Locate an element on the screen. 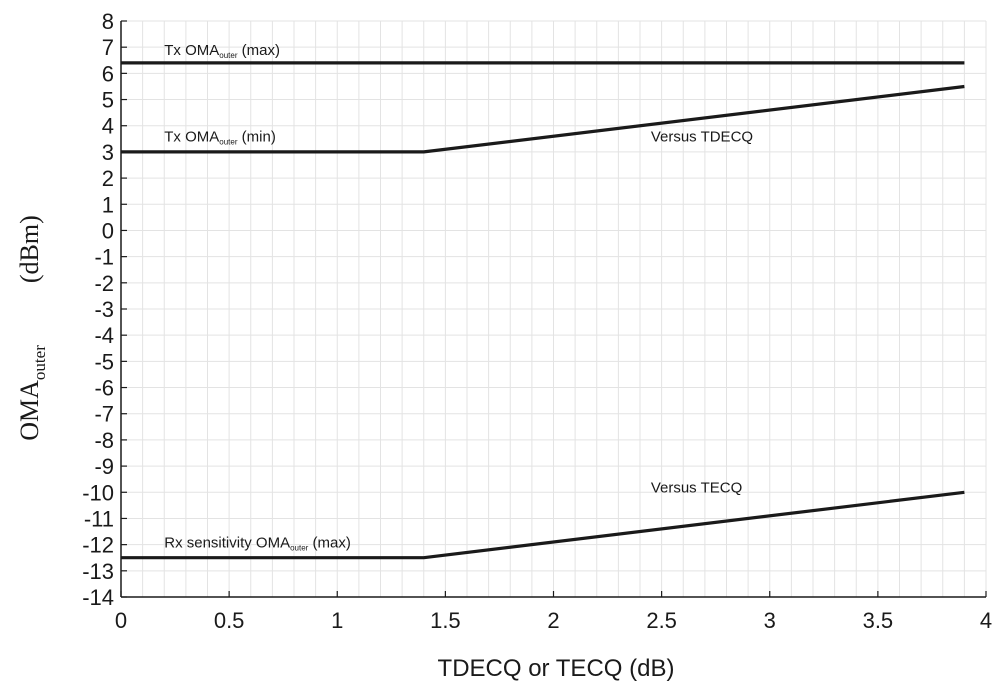 The height and width of the screenshot is (693, 997). annotation-text: Rx sensitivity OMA is located at coordinates (227, 542).